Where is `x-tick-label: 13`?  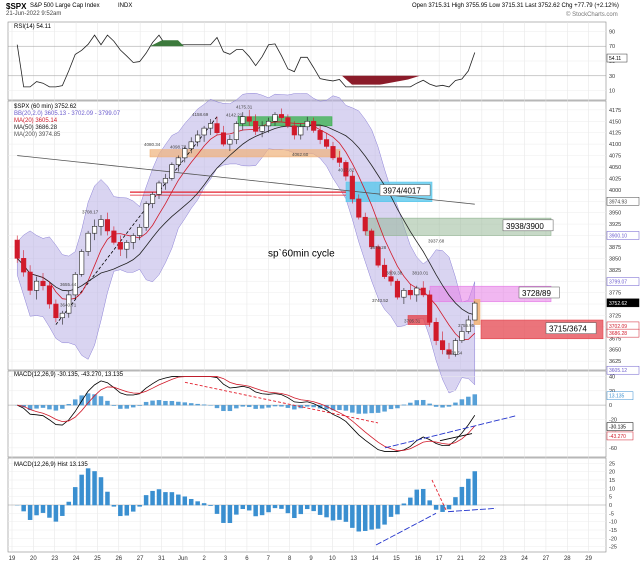
x-tick-label: 13 is located at coordinates (353, 559).